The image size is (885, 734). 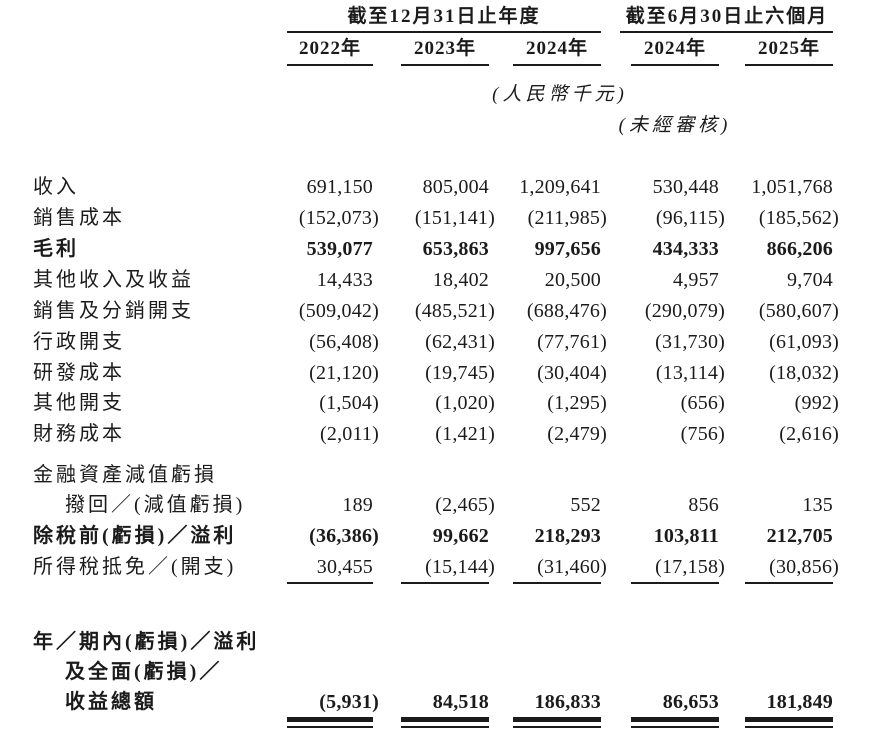 I want to click on audit-note: (未經審核), so click(x=675, y=125).